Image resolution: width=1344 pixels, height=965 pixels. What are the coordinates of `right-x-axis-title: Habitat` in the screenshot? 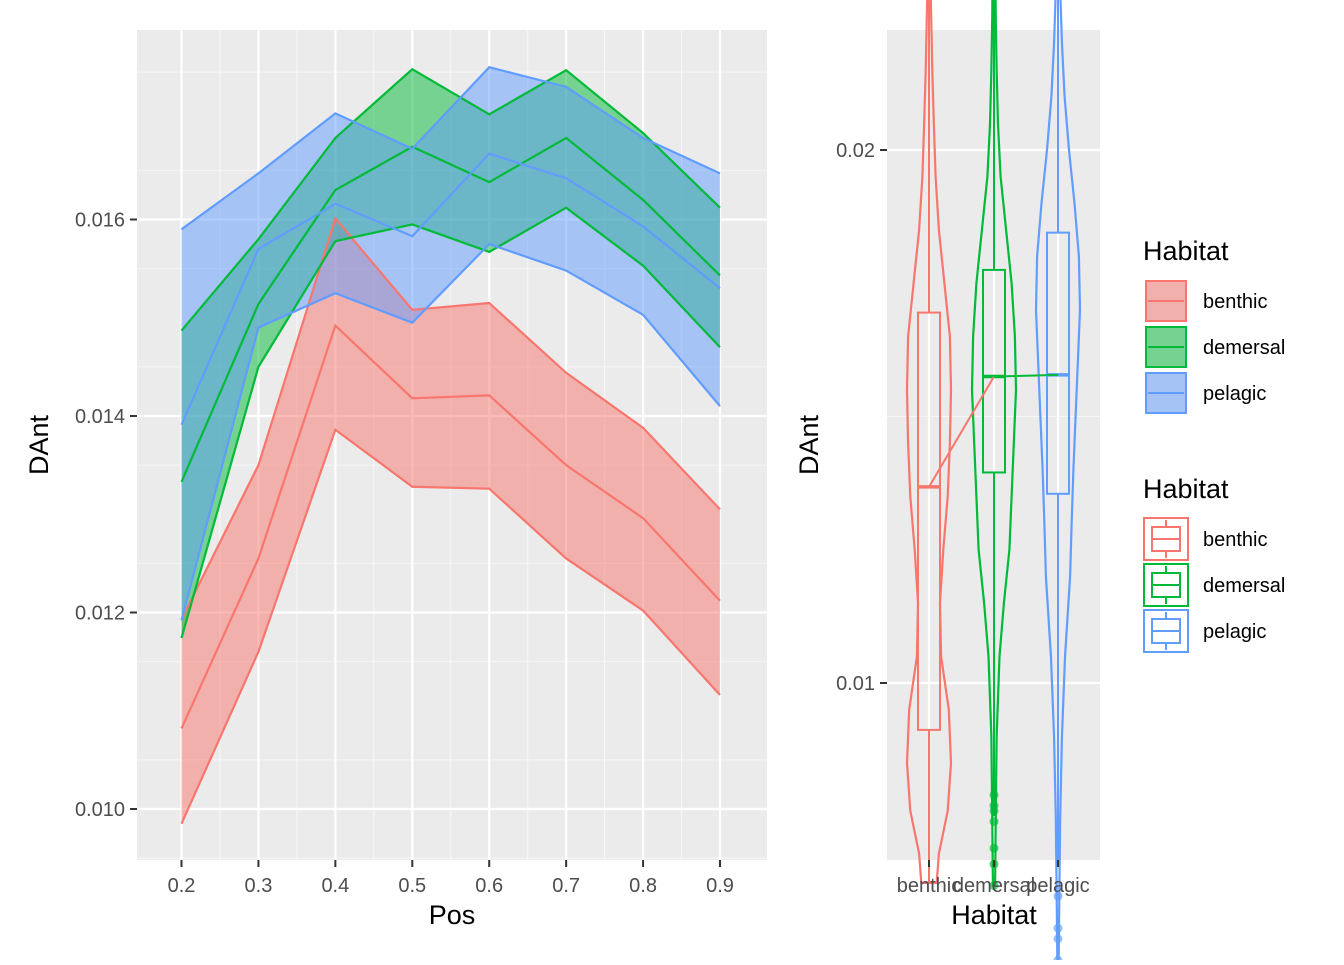 It's located at (994, 915).